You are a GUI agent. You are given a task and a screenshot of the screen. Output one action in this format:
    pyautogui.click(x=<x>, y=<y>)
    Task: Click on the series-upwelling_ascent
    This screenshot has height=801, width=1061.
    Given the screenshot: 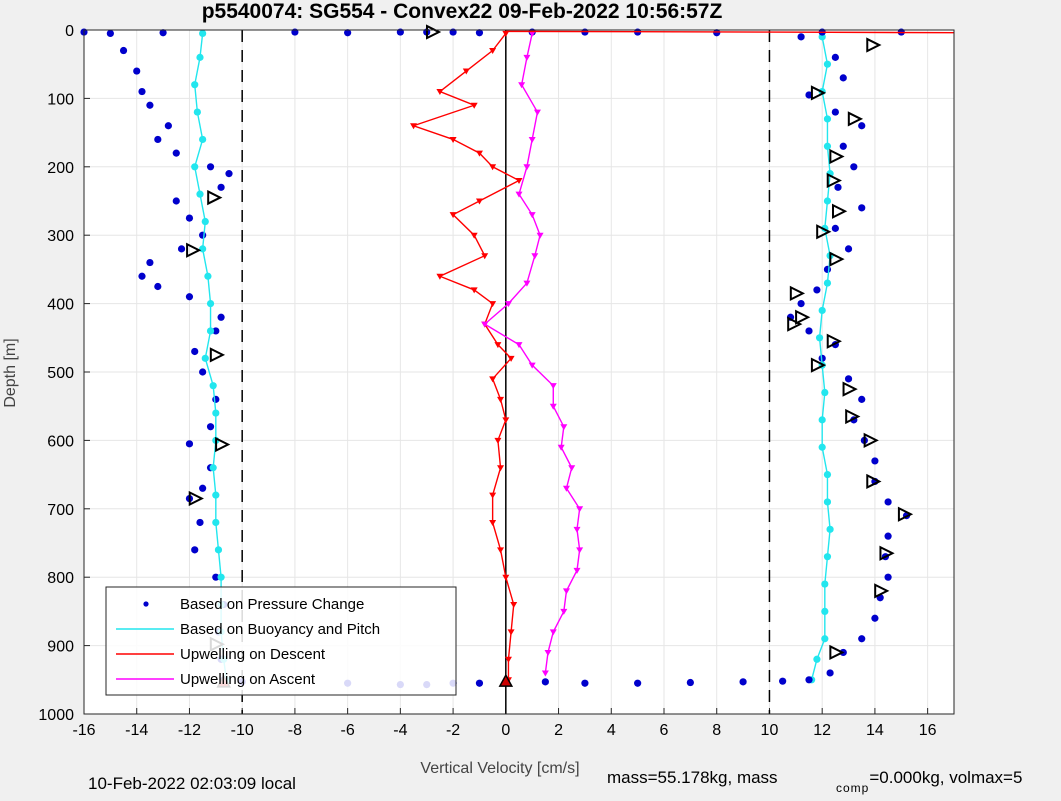 What is the action you would take?
    pyautogui.click(x=532, y=353)
    